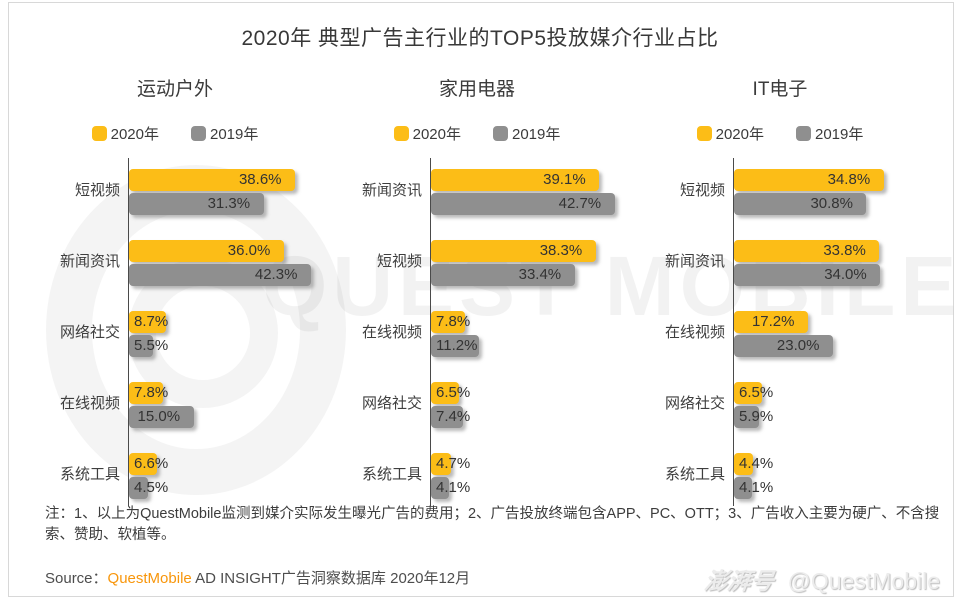  What do you see at coordinates (844, 250) in the screenshot?
I see `bar-value-label: 33.8%` at bounding box center [844, 250].